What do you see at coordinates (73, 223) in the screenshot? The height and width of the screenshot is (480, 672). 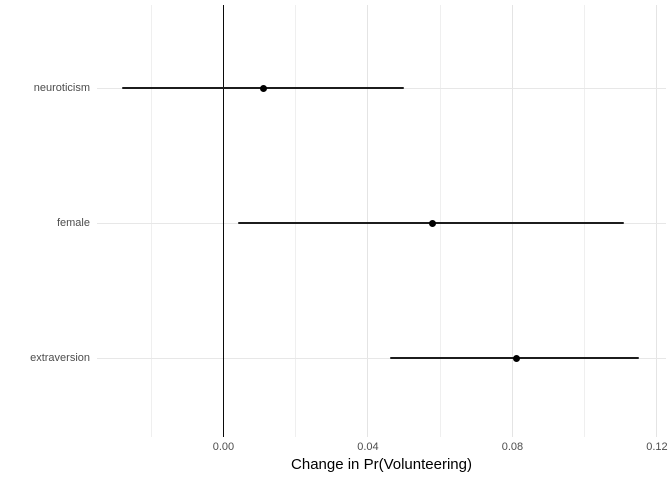 I see `y-axis-label: female` at bounding box center [73, 223].